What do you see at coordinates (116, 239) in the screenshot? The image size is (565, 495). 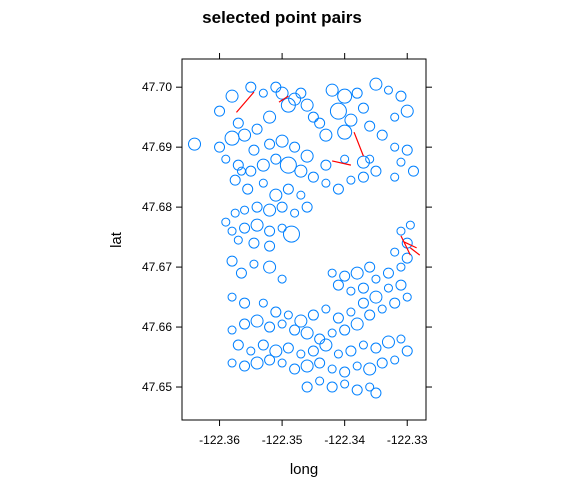 I see `y-axis-label: lat` at bounding box center [116, 239].